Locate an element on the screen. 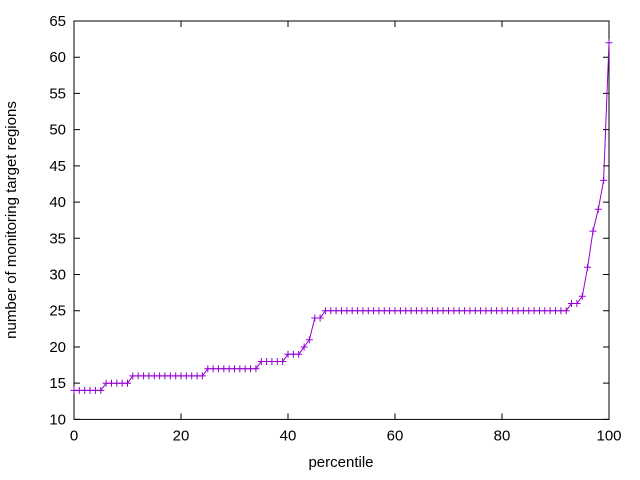  x-tick-label: 100 is located at coordinates (608, 435).